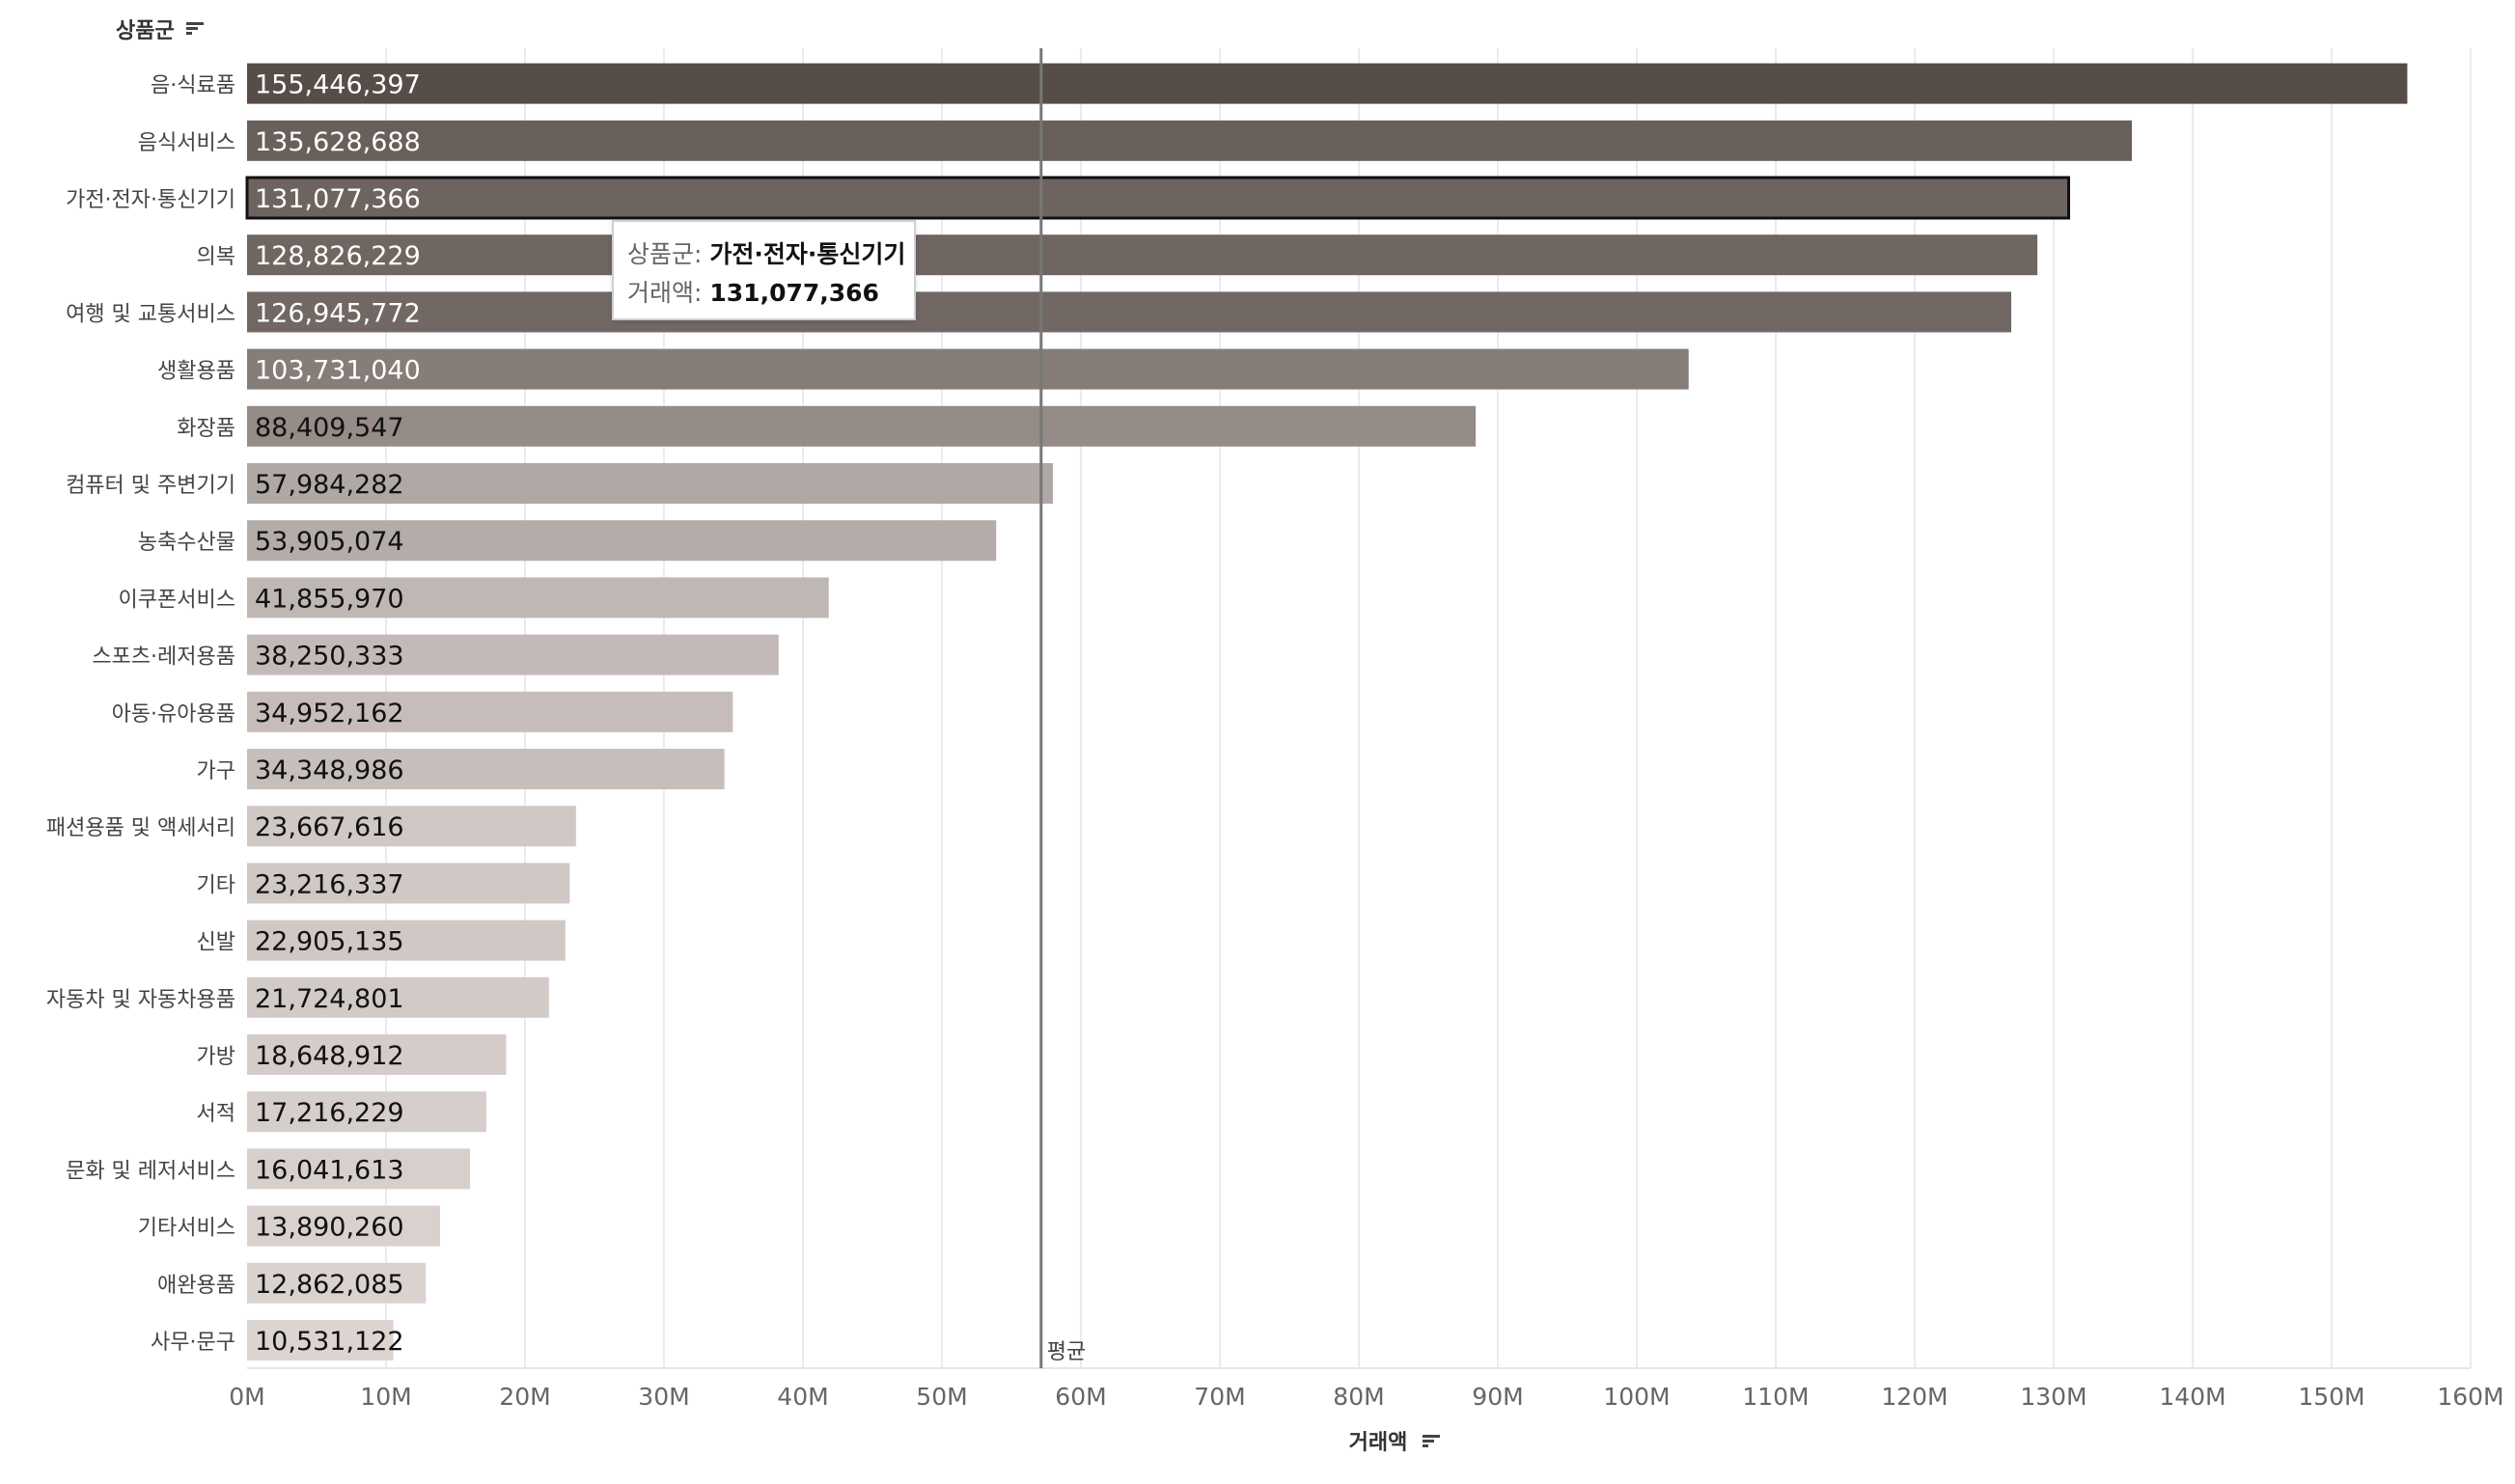 The image size is (2515, 1484). Describe the element at coordinates (187, 1229) in the screenshot. I see `category-label: 기타서비스` at that location.